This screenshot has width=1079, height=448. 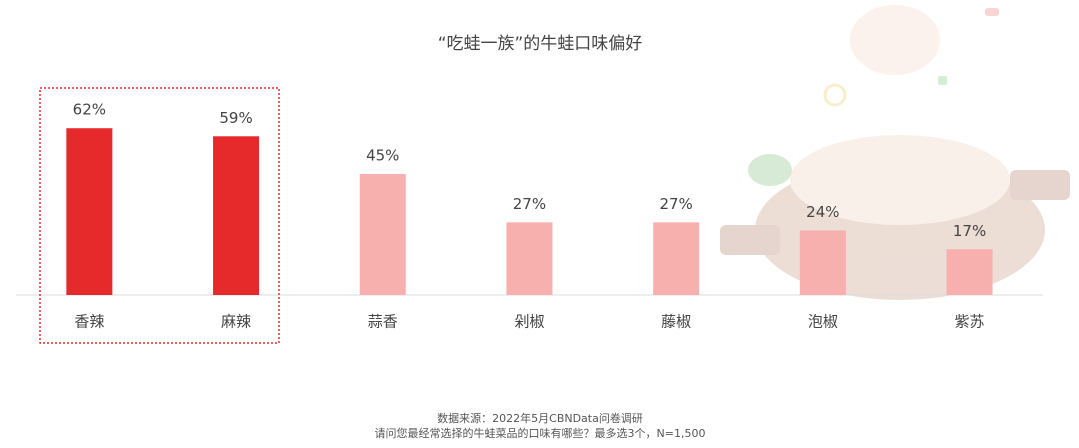 What do you see at coordinates (159, 215) in the screenshot?
I see `highlight-box` at bounding box center [159, 215].